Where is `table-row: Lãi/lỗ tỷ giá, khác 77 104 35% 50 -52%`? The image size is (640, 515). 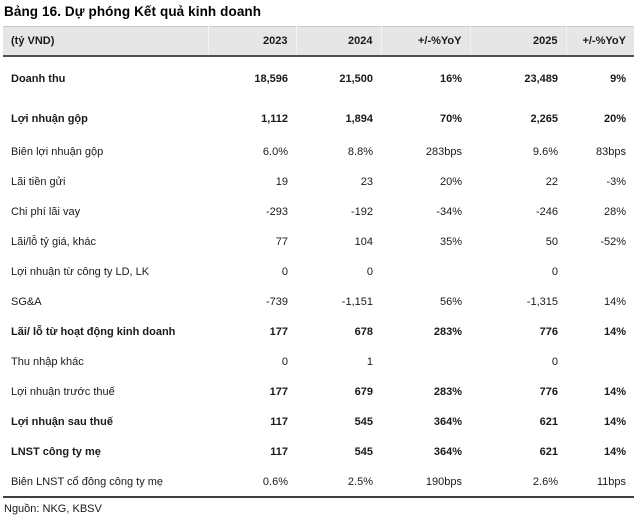
table-row: Lãi/lỗ tỷ giá, khác 77 104 35% 50 -52% is located at coordinates (318, 242).